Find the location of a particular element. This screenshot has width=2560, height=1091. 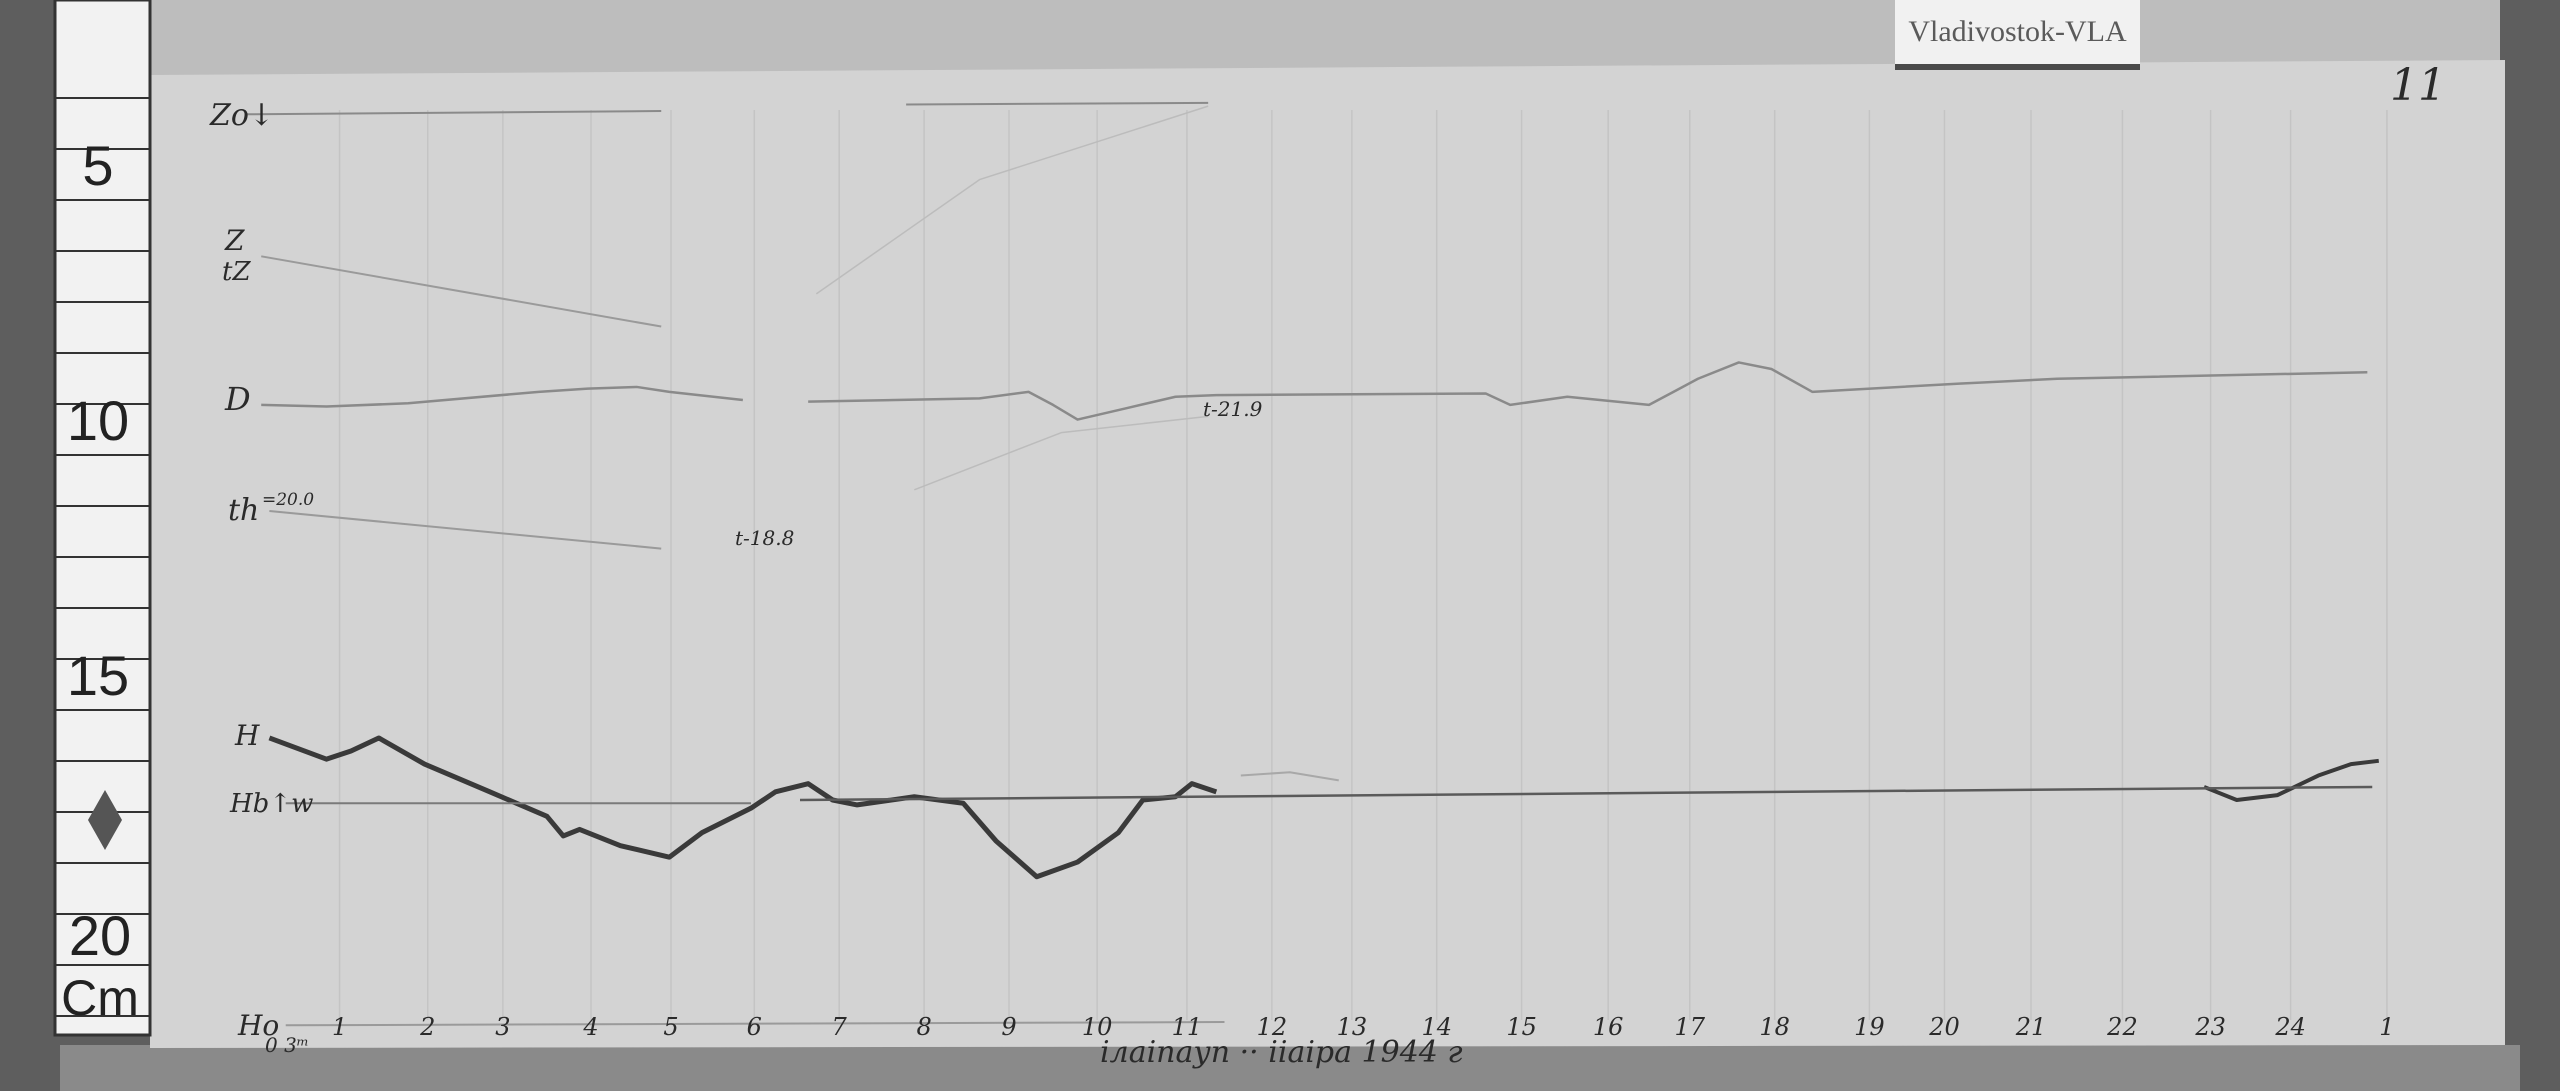

footer-text: ілаіпауп ·· ііаіра 1944 г is located at coordinates (1281, 1052).